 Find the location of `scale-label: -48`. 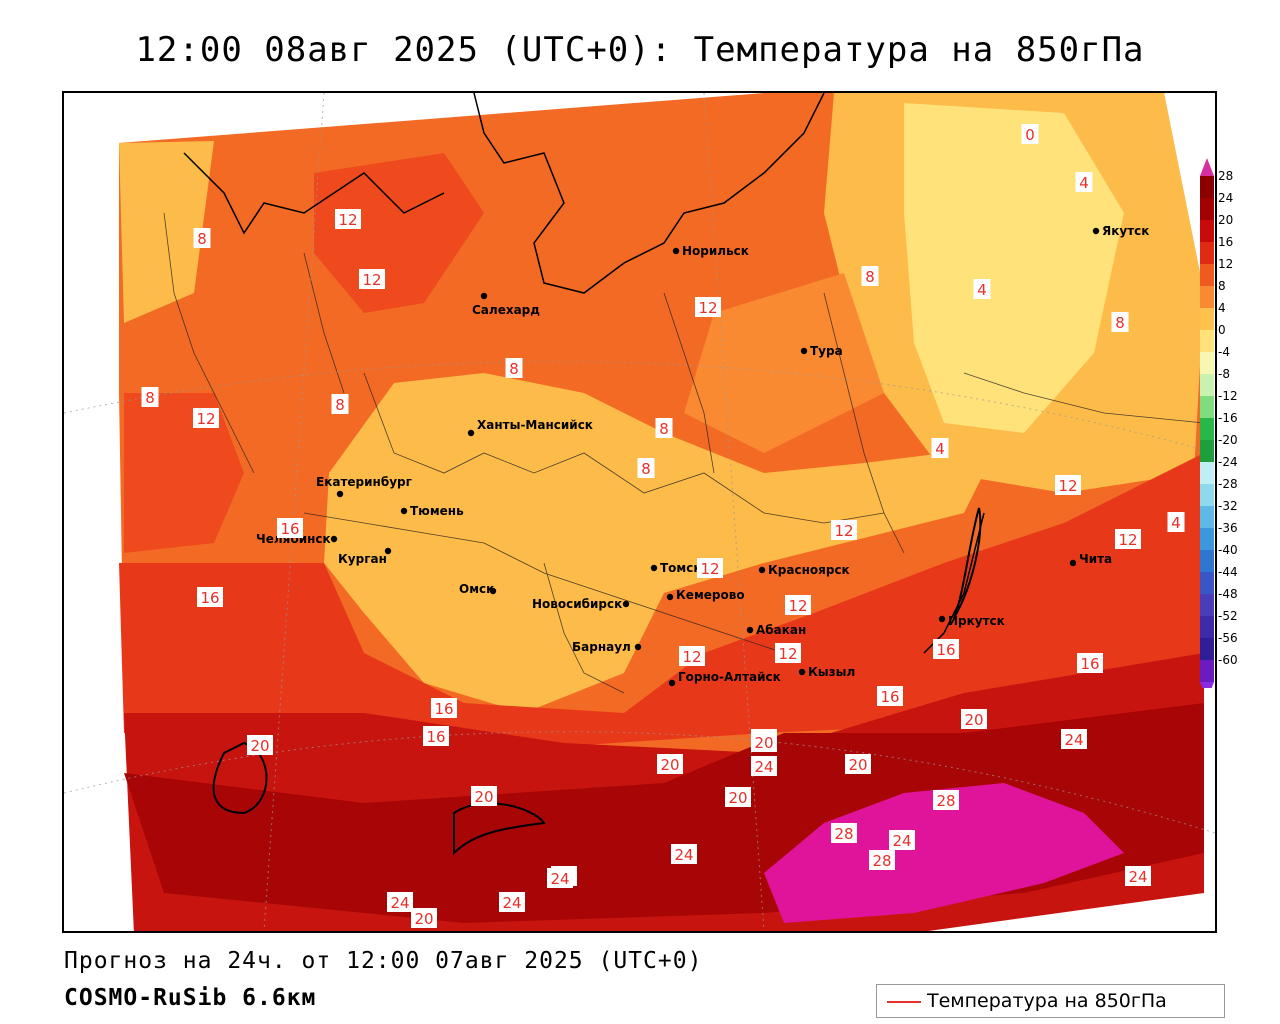

scale-label: -48 is located at coordinates (1228, 594).